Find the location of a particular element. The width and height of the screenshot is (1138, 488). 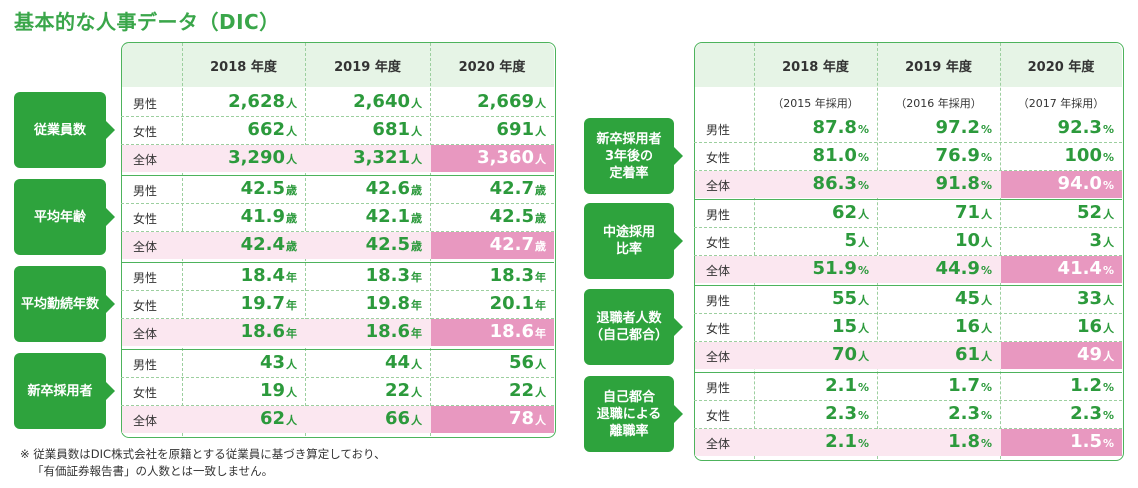

group-label-text: 新卒採用者 3年後の 定着率 is located at coordinates (629, 156).